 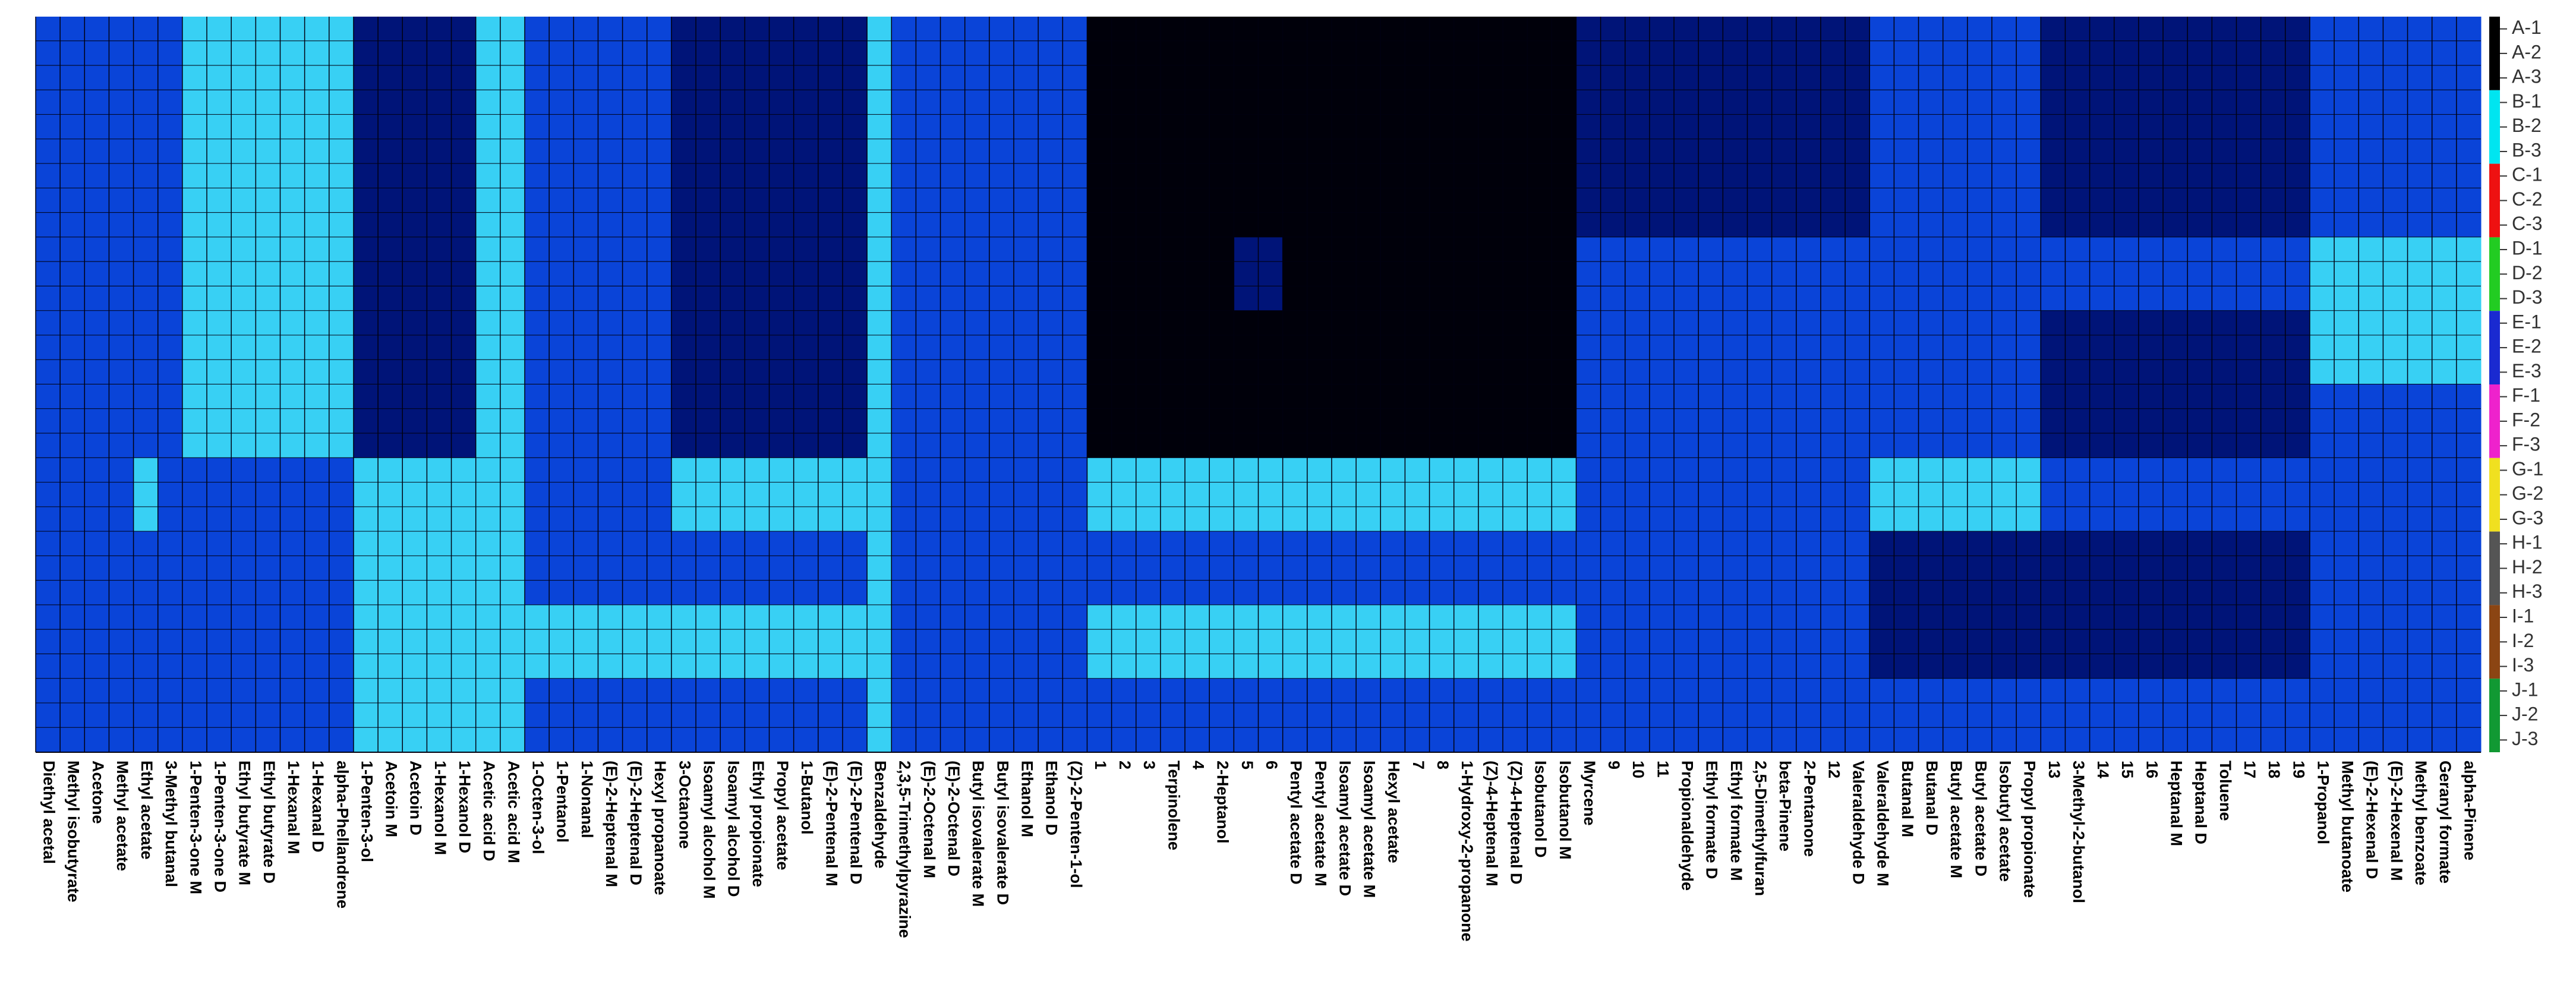 I want to click on x-tick-label: Ethyl formate D, so click(x=1712, y=820).